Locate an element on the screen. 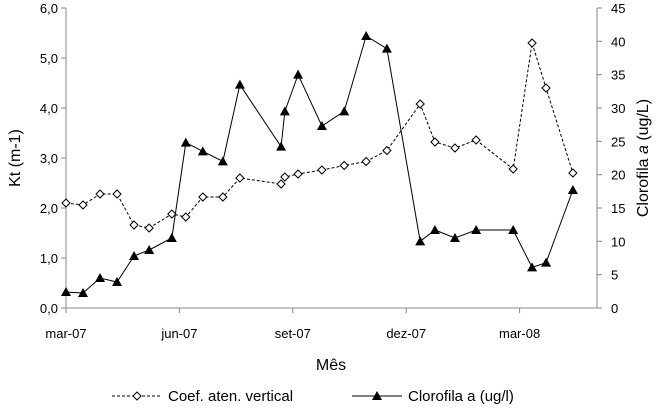 This screenshot has height=410, width=659. y-axis-left-title: Kt (m-1) is located at coordinates (15, 158).